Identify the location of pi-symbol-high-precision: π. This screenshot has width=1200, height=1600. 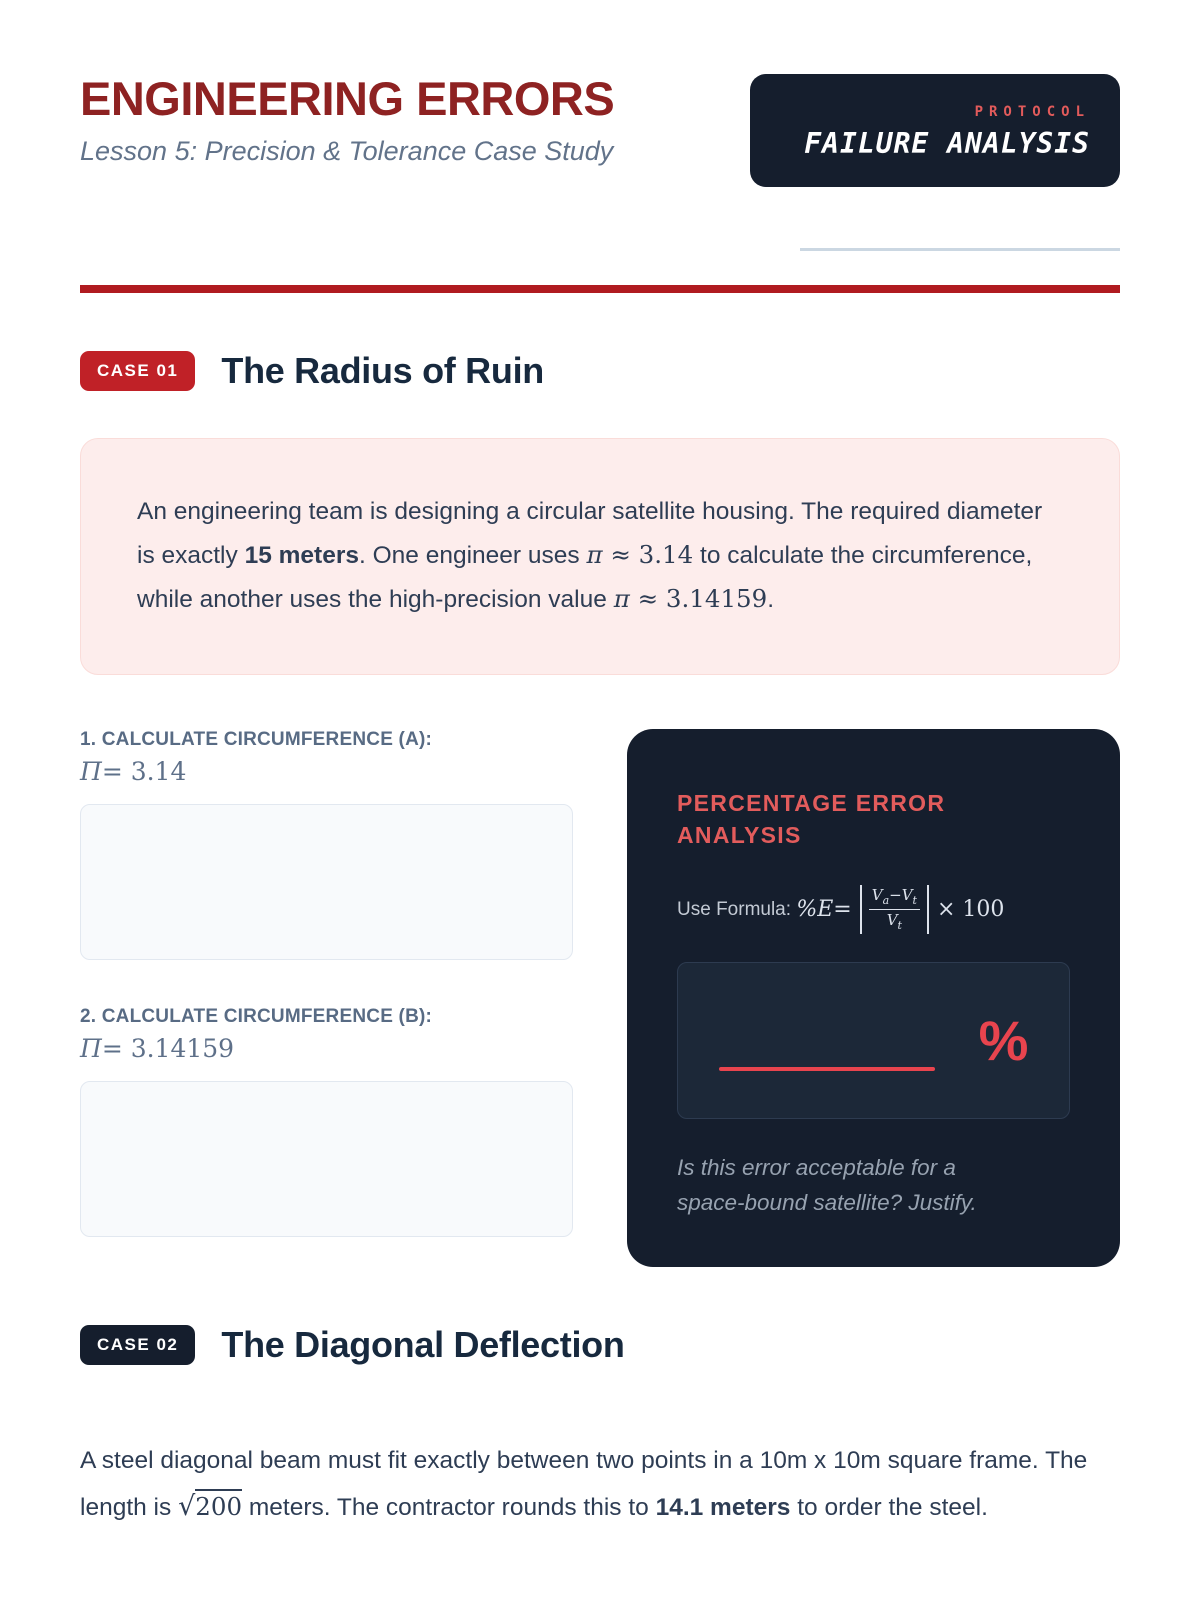
(621, 598).